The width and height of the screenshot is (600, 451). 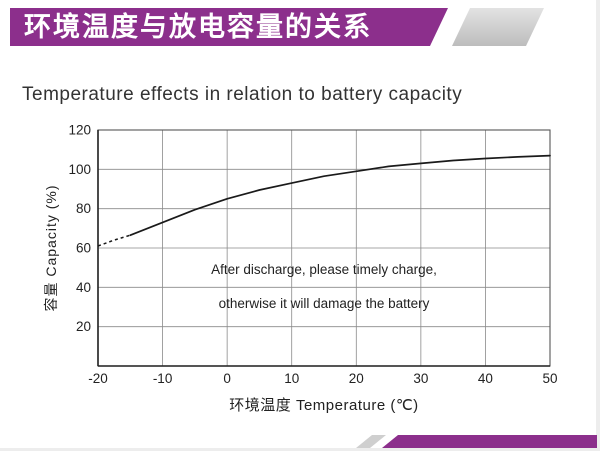 I want to click on y-axis-label: 容量 Capacity (%), so click(x=51, y=248).